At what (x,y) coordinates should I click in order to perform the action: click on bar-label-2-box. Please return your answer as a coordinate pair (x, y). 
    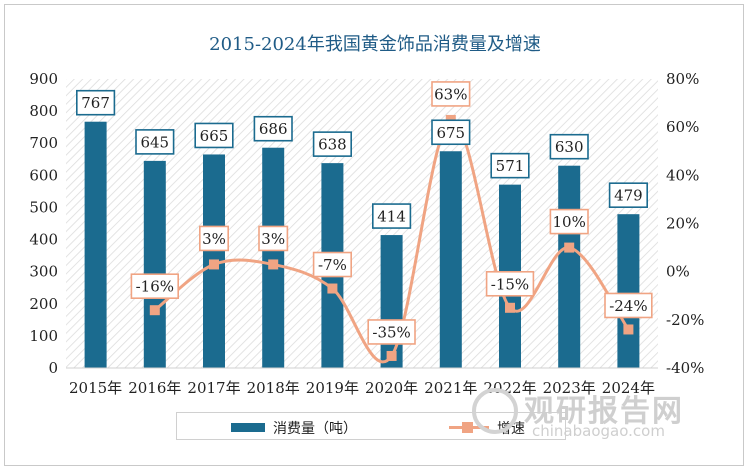
    Looking at the image, I should click on (214, 135).